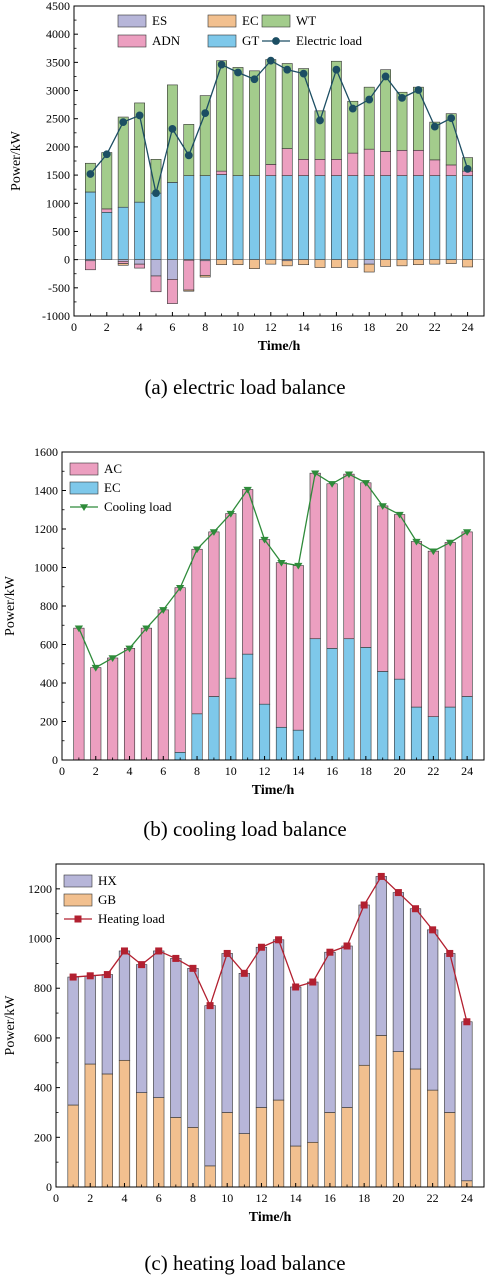  I want to click on y-tick-label: -1000, so click(56, 316).